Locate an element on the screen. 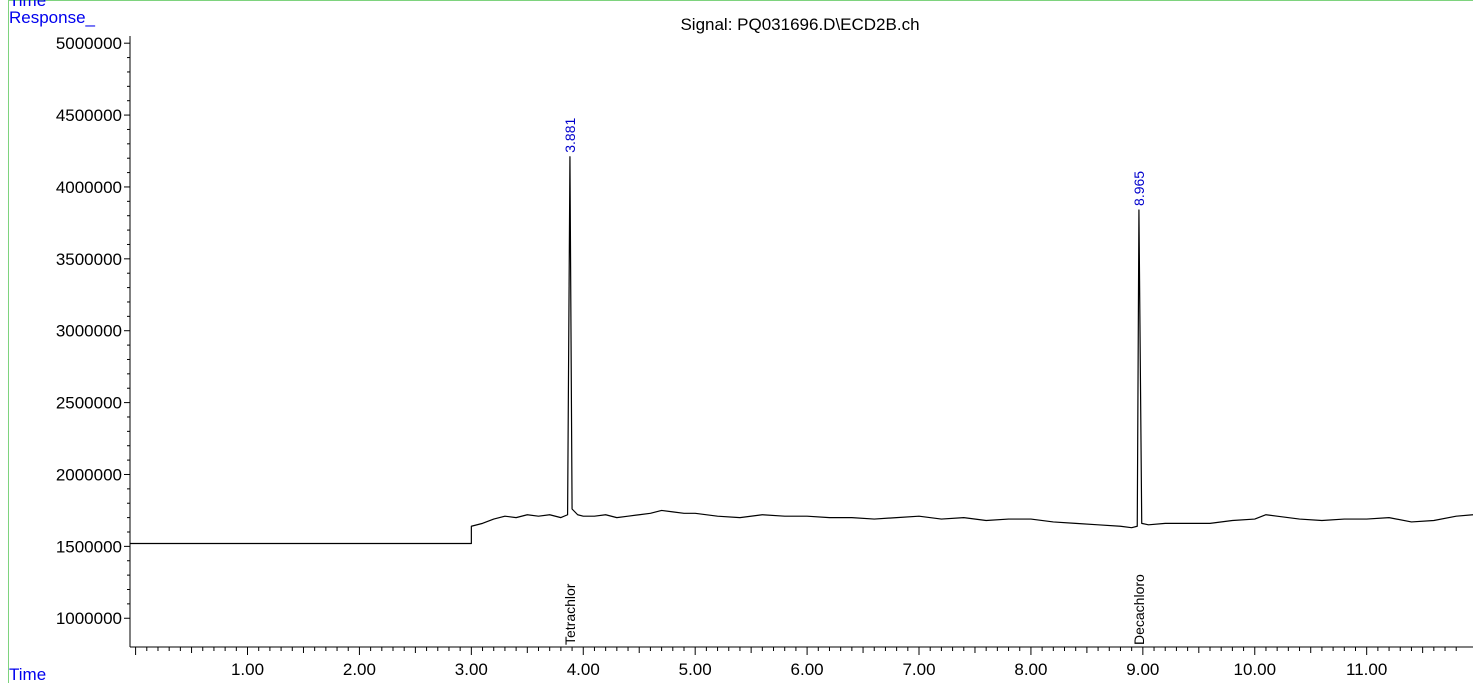 Image resolution: width=1473 pixels, height=684 pixels. x-tick-label: 8.00 is located at coordinates (1030, 669).